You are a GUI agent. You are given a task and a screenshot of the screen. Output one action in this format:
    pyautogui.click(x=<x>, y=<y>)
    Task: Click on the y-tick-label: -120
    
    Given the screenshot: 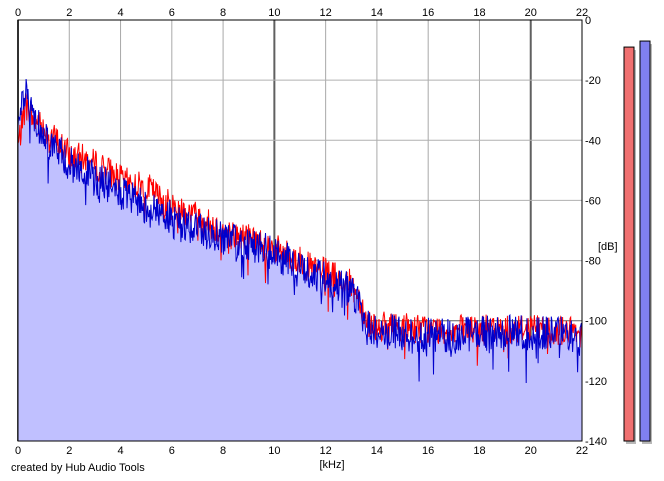 What is the action you would take?
    pyautogui.click(x=596, y=382)
    